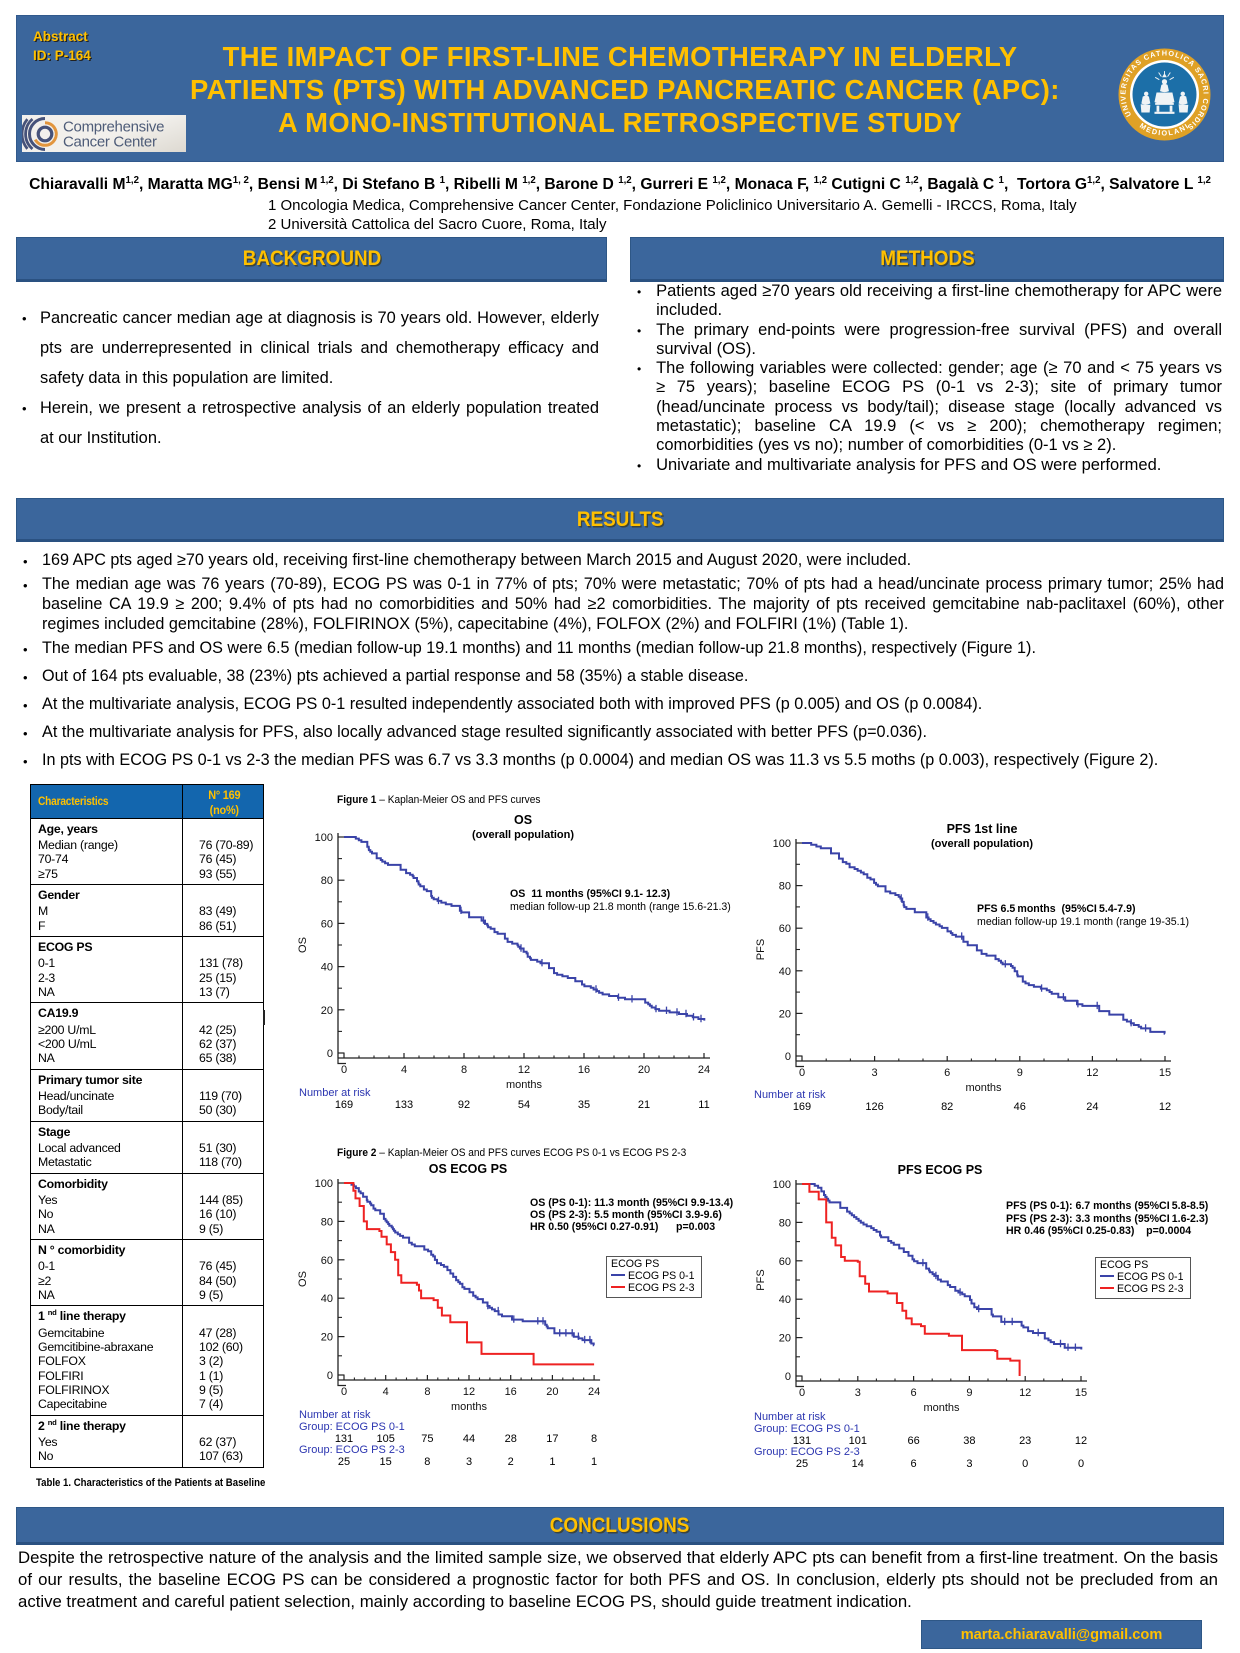  What do you see at coordinates (110, 142) in the screenshot?
I see `svg-text: Cancer Center` at bounding box center [110, 142].